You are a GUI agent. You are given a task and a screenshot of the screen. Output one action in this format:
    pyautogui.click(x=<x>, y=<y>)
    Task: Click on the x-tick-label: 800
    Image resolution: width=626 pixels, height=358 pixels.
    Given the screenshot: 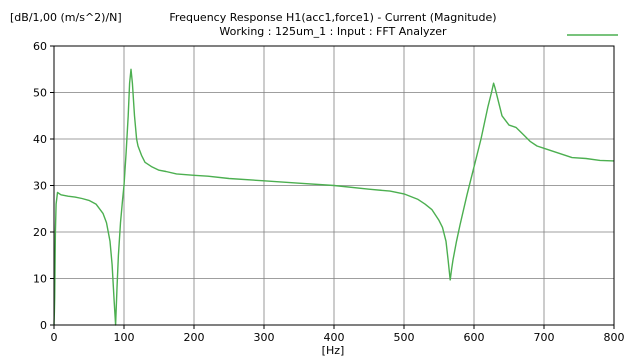 What is the action you would take?
    pyautogui.click(x=614, y=337)
    